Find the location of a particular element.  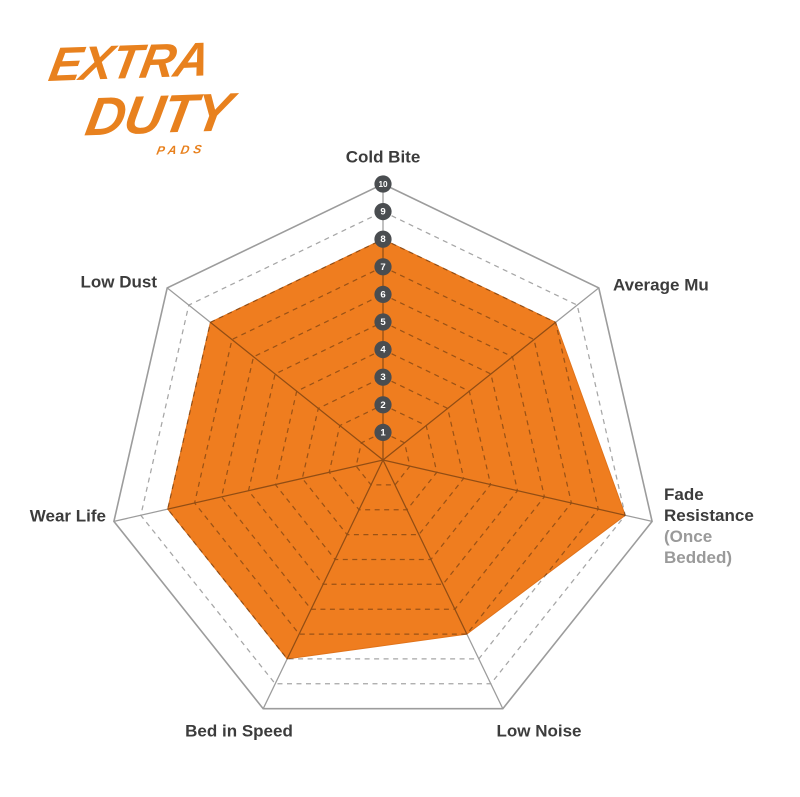

axis-label-wear-life: Wear Life is located at coordinates (68, 516).